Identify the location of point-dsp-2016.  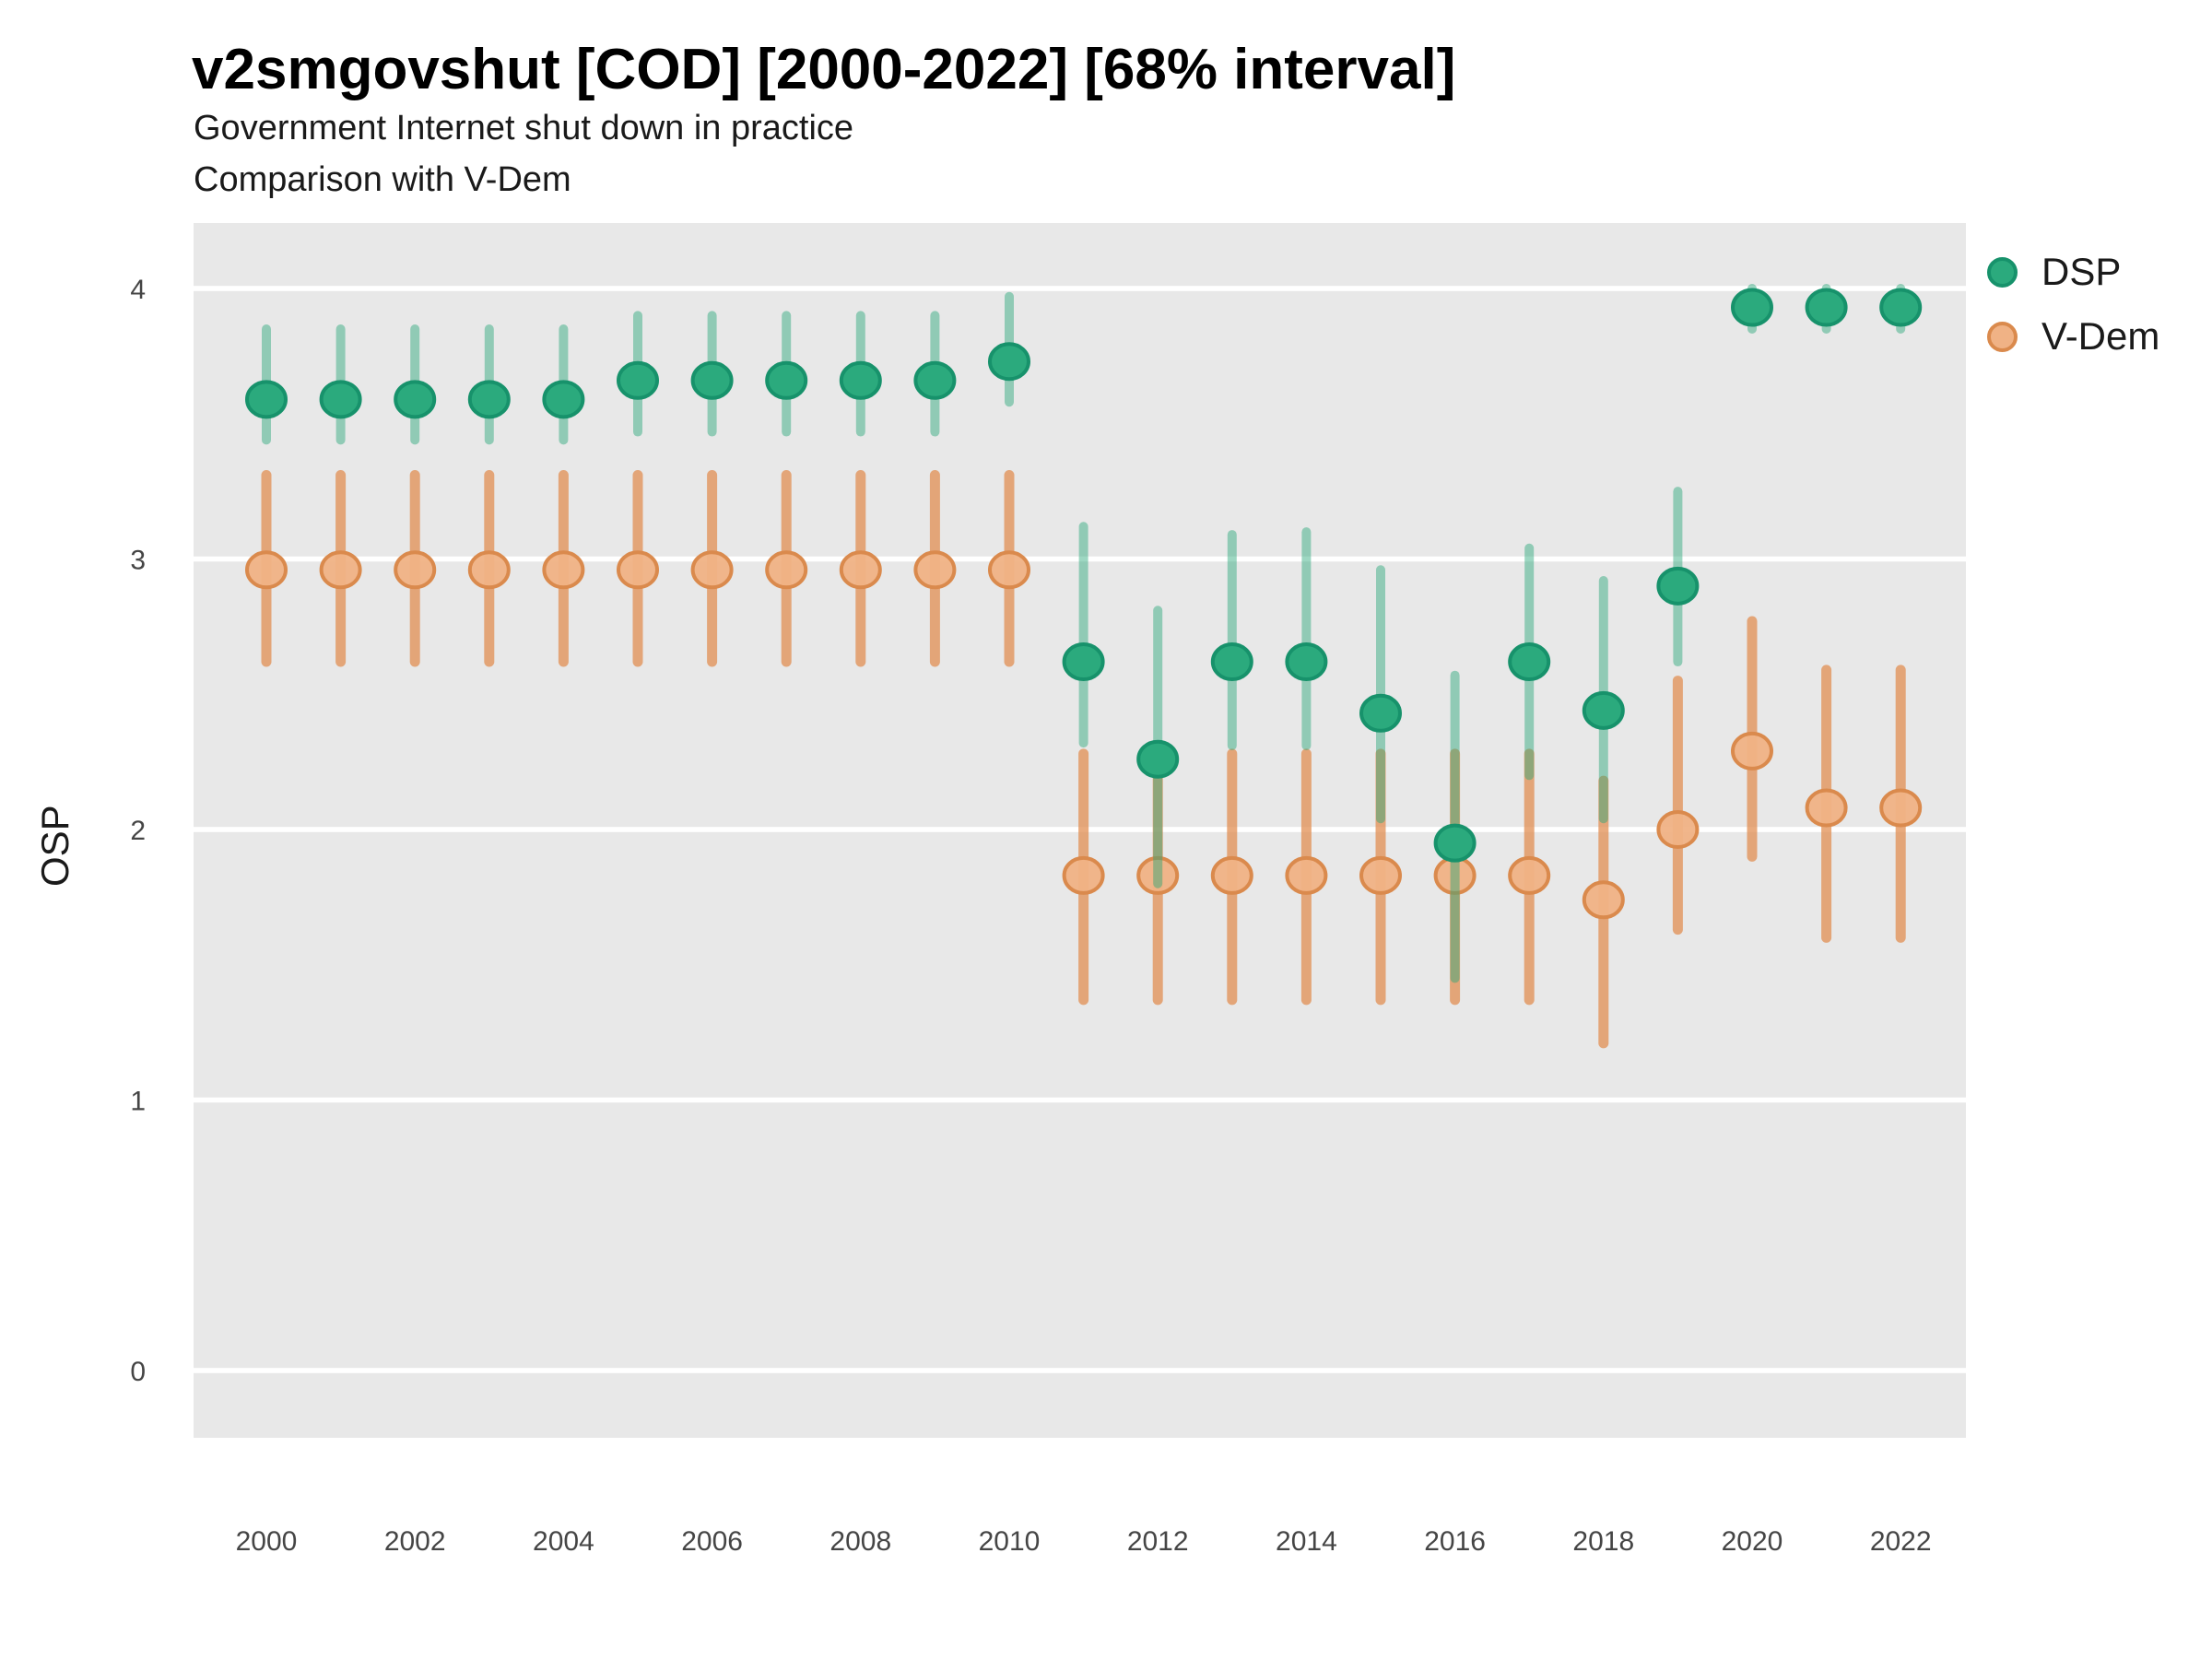
(1455, 843).